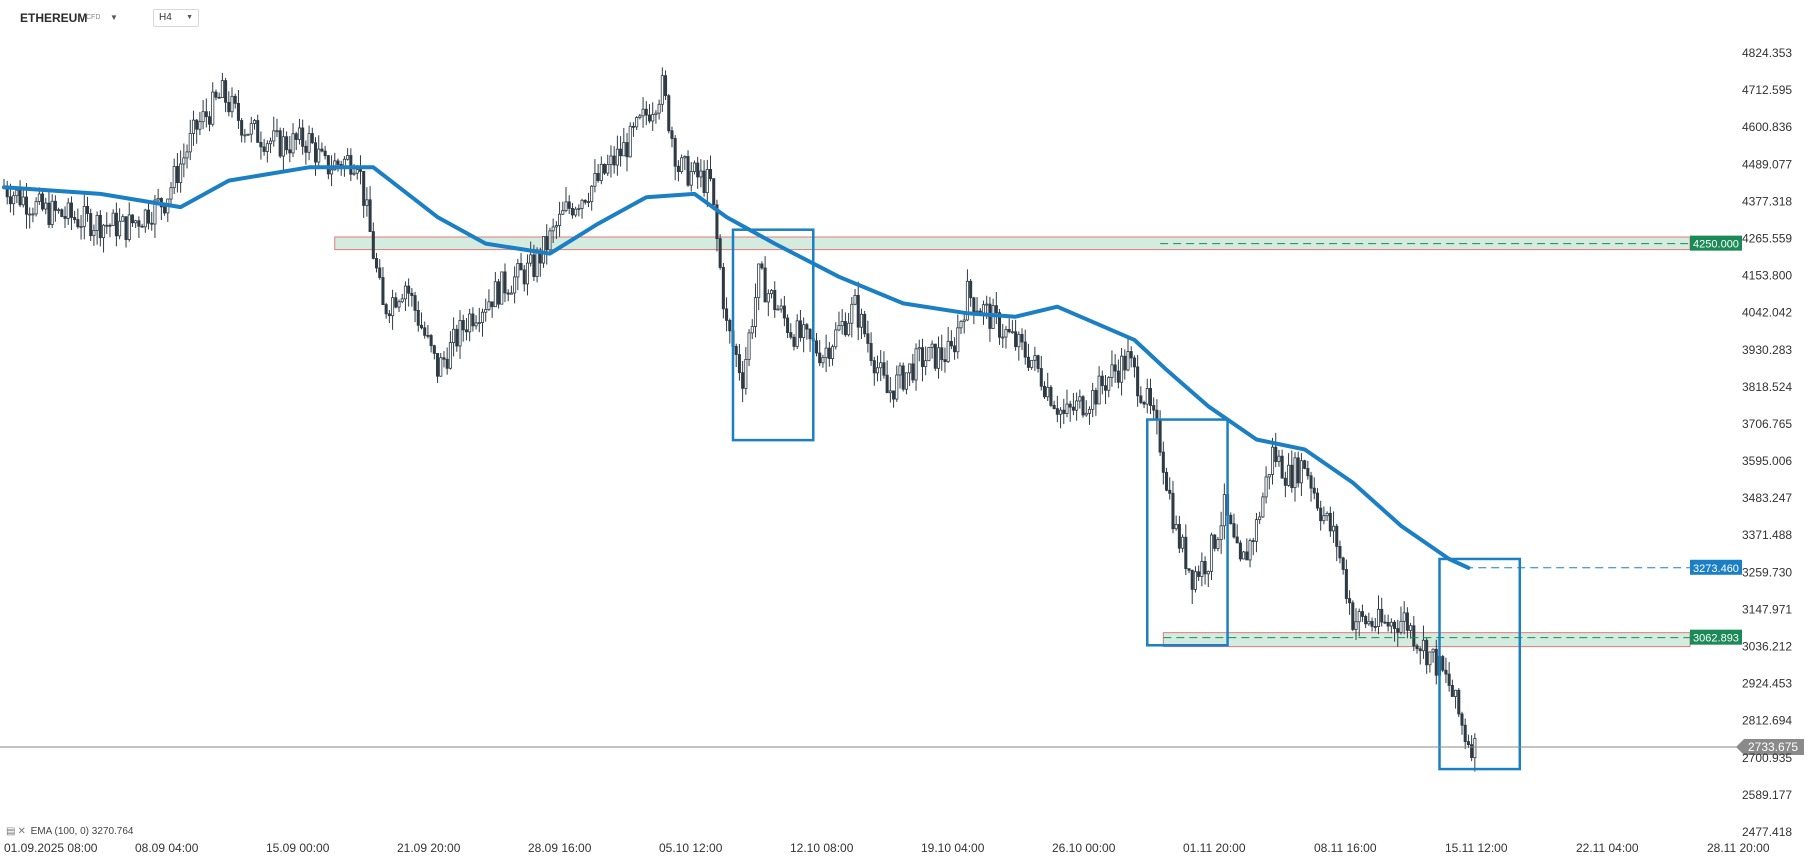  Describe the element at coordinates (822, 848) in the screenshot. I see `x-tick-label: 12.10 08:00` at that location.